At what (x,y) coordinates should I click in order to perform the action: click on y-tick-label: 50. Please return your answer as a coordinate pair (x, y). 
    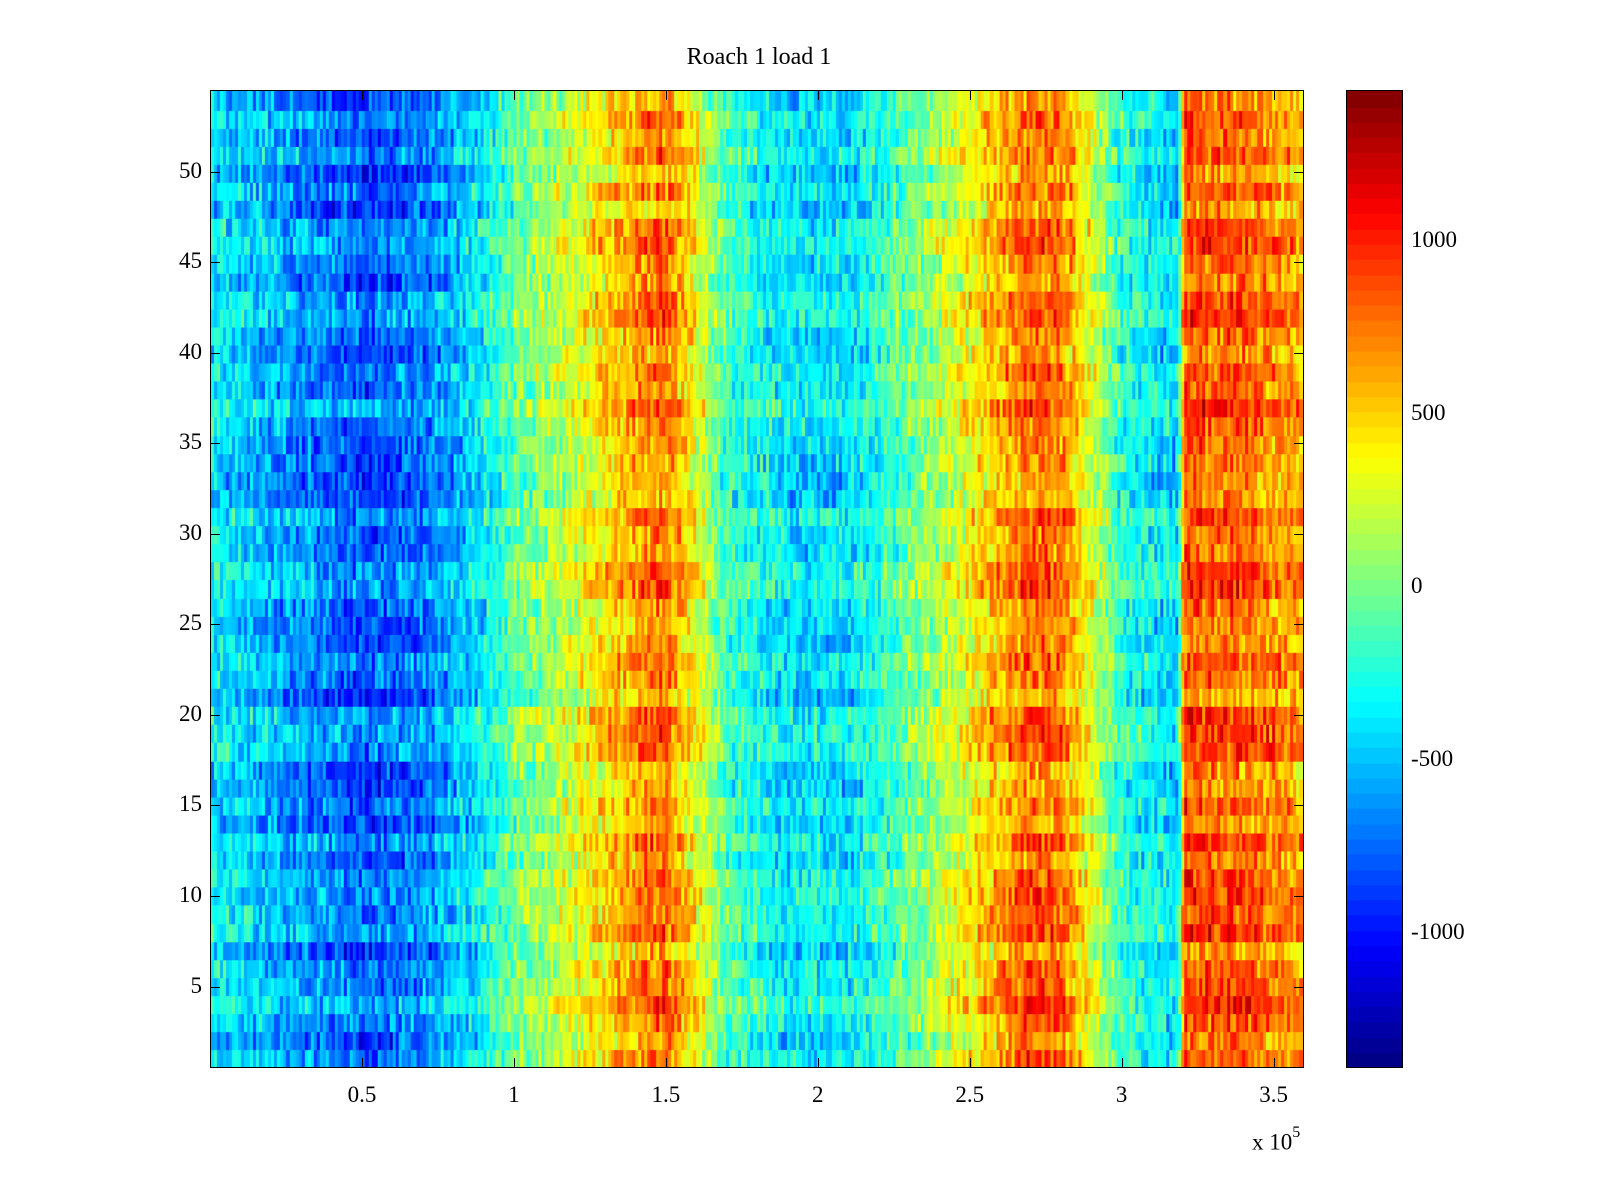
    Looking at the image, I should click on (190, 170).